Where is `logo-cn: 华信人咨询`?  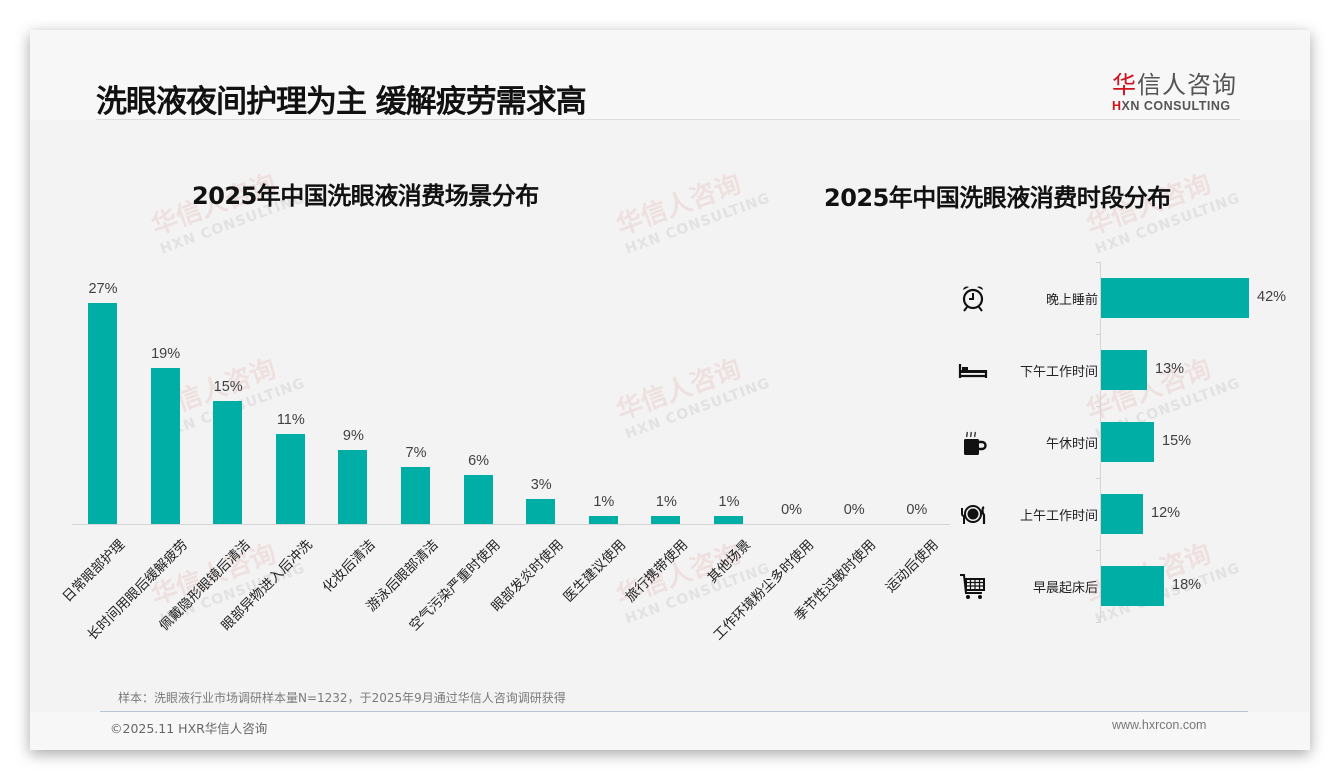 logo-cn: 华信人咨询 is located at coordinates (1177, 82).